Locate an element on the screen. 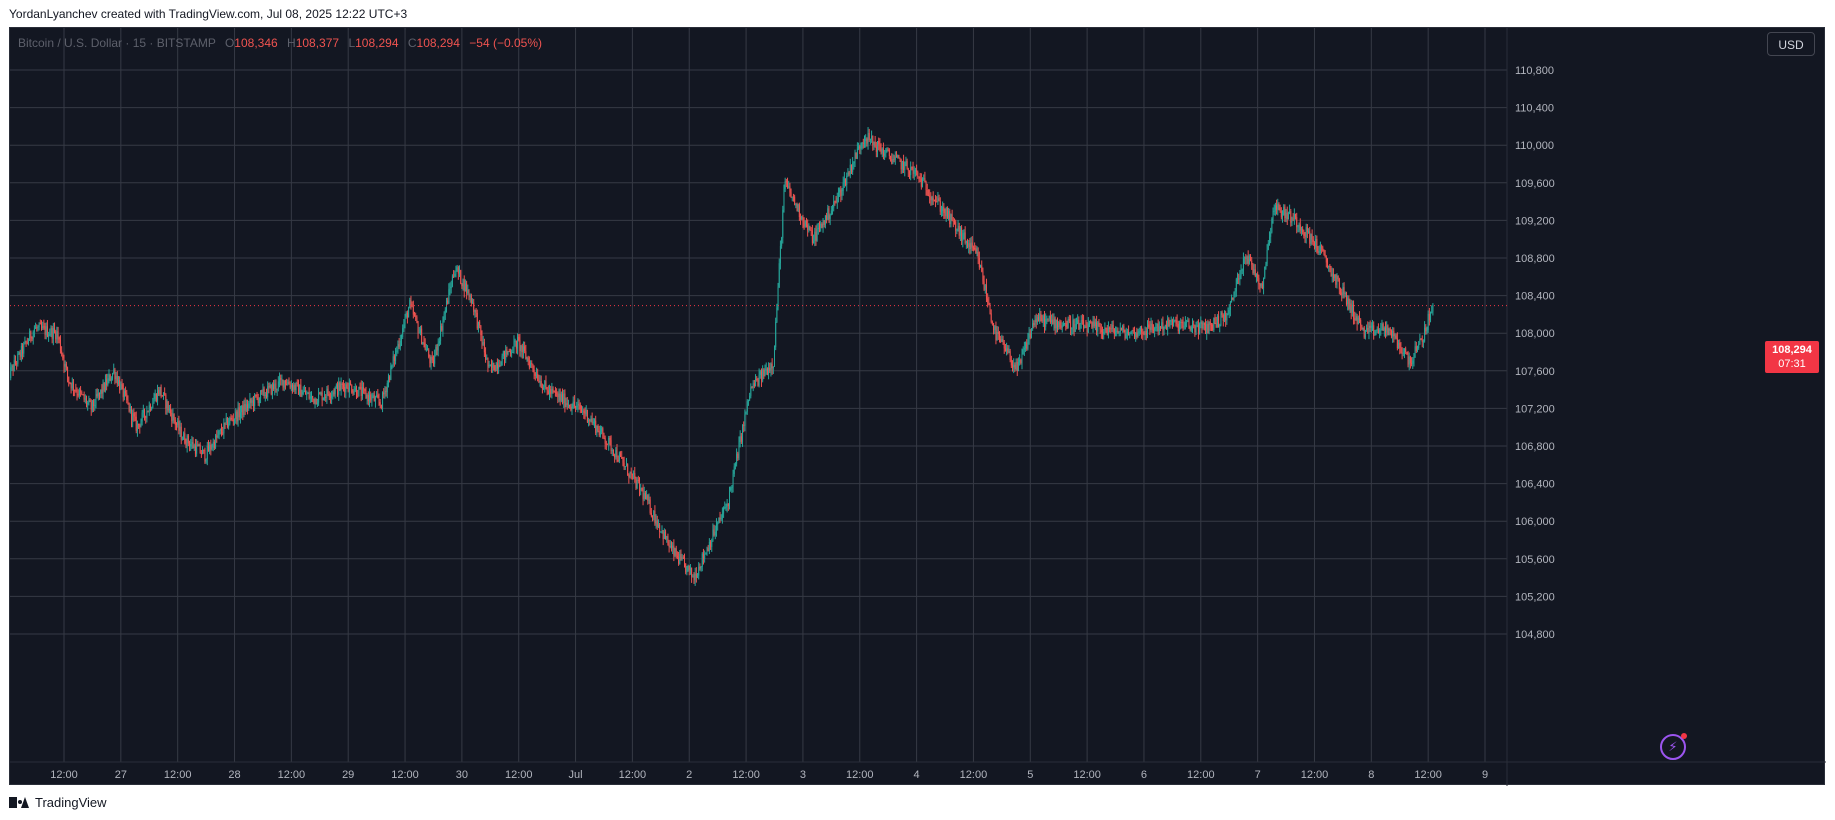  price-axis-label: 110,000 is located at coordinates (1534, 146).